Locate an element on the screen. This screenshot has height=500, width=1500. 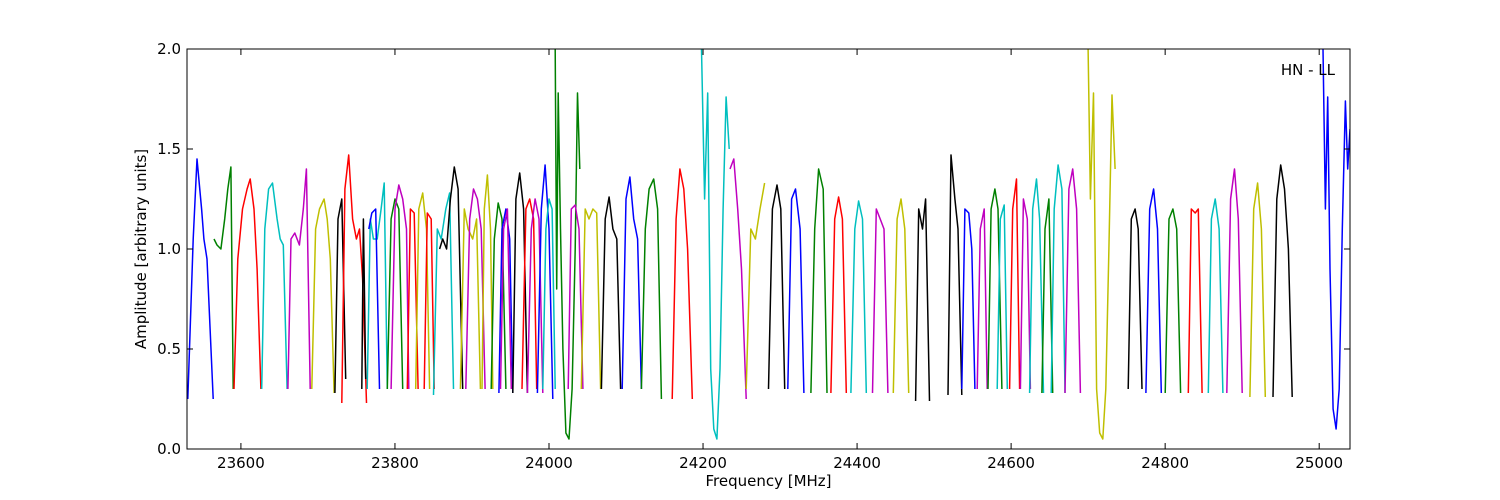
y-tick-label: 0.5 is located at coordinates (169, 349).